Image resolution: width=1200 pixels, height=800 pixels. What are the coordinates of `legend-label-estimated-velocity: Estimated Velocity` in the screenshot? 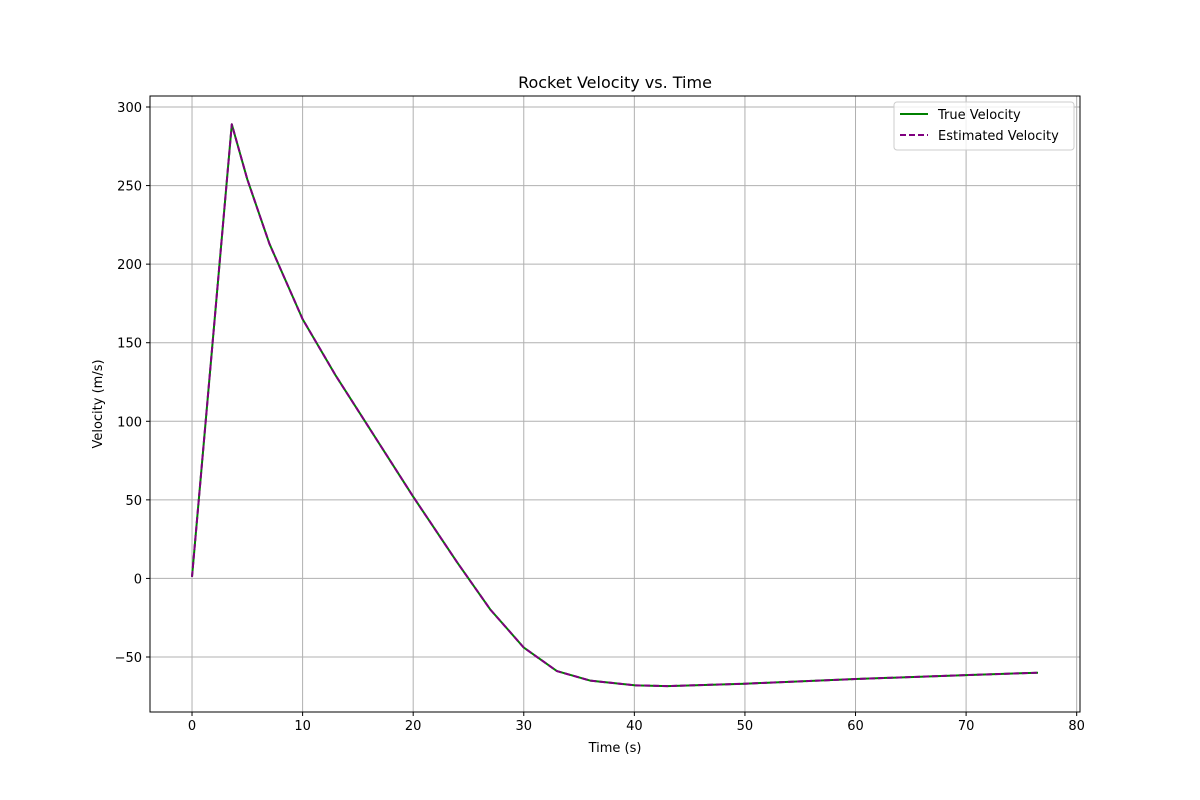 It's located at (998, 136).